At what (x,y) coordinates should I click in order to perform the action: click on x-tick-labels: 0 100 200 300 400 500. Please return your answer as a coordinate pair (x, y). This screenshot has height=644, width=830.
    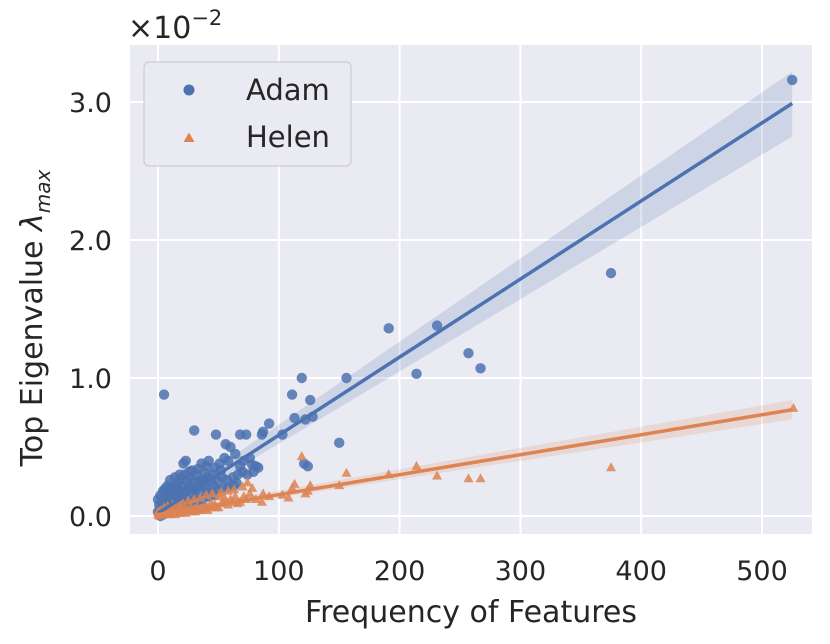
    Looking at the image, I should click on (468, 571).